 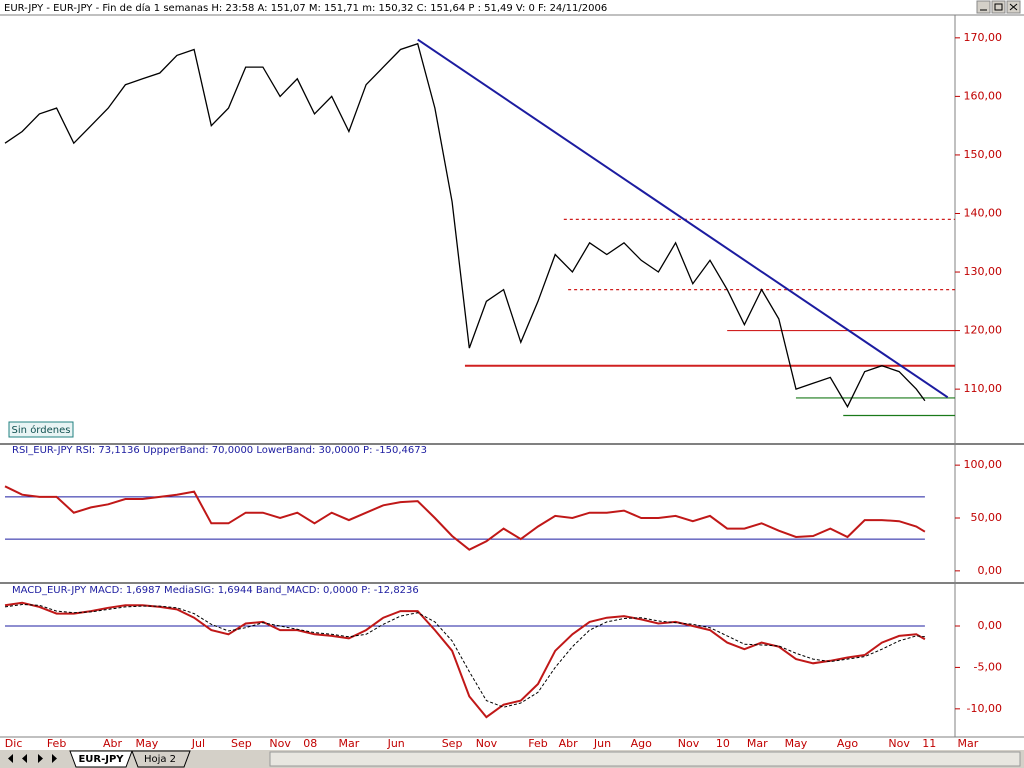 I want to click on y-tick-label: 100,00, so click(x=983, y=464).